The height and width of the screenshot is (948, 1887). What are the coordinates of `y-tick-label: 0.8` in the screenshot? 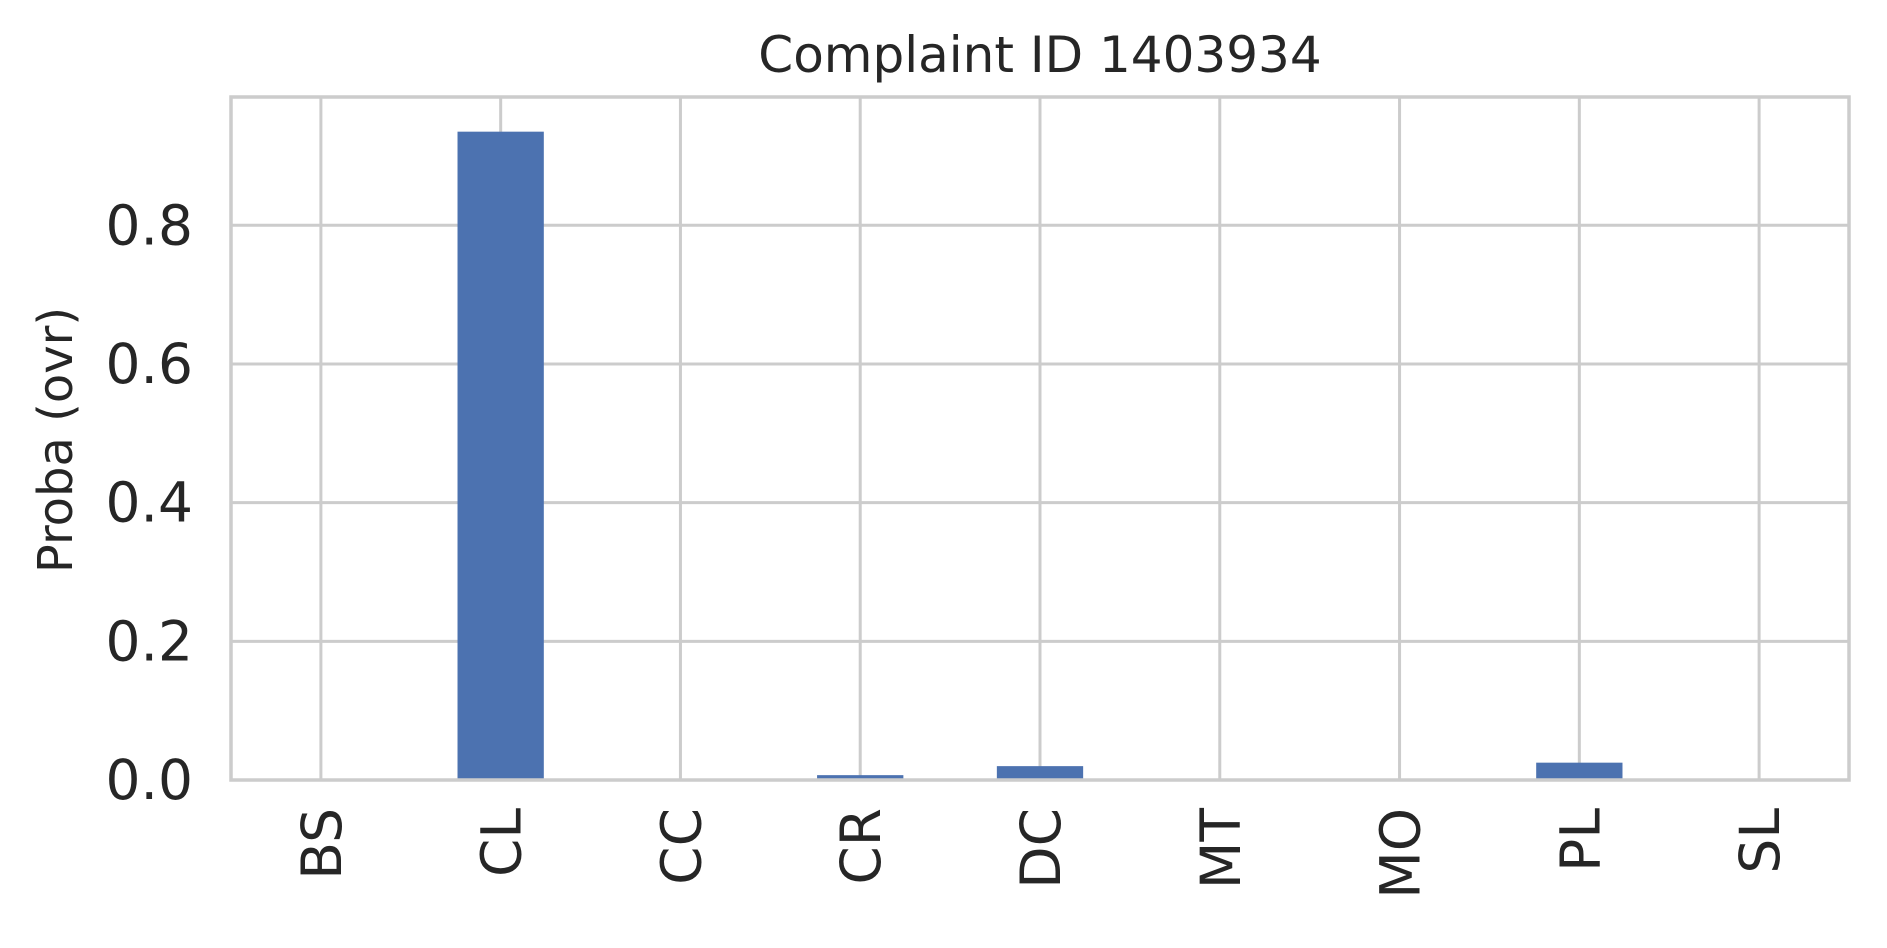 It's located at (149, 225).